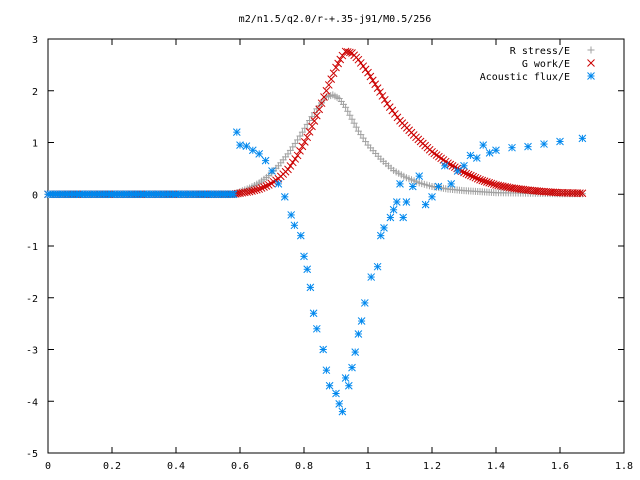  Describe the element at coordinates (35, 92) in the screenshot. I see `y-tick-label: 2` at that location.